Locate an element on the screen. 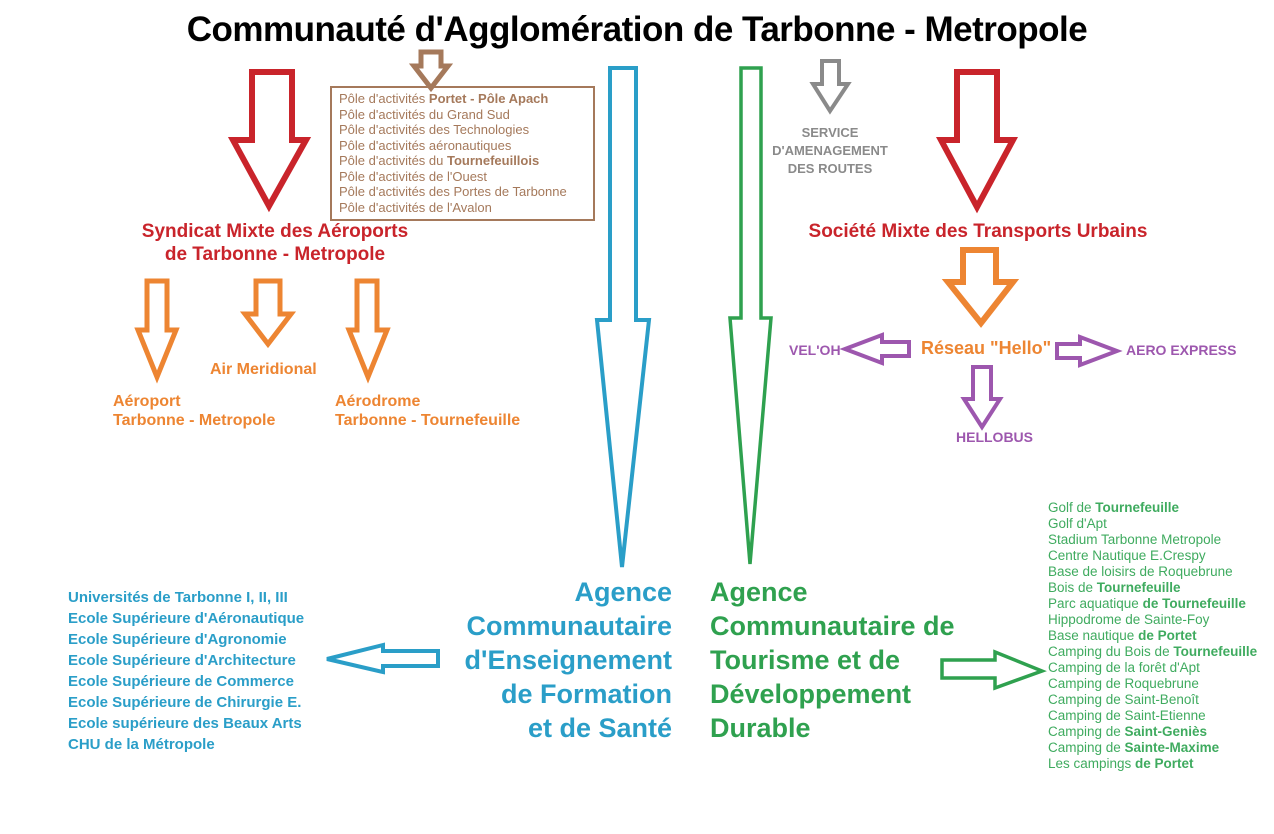 This screenshot has width=1274, height=834. facility-item: Stadium Tarbonne Metropole is located at coordinates (1135, 539).